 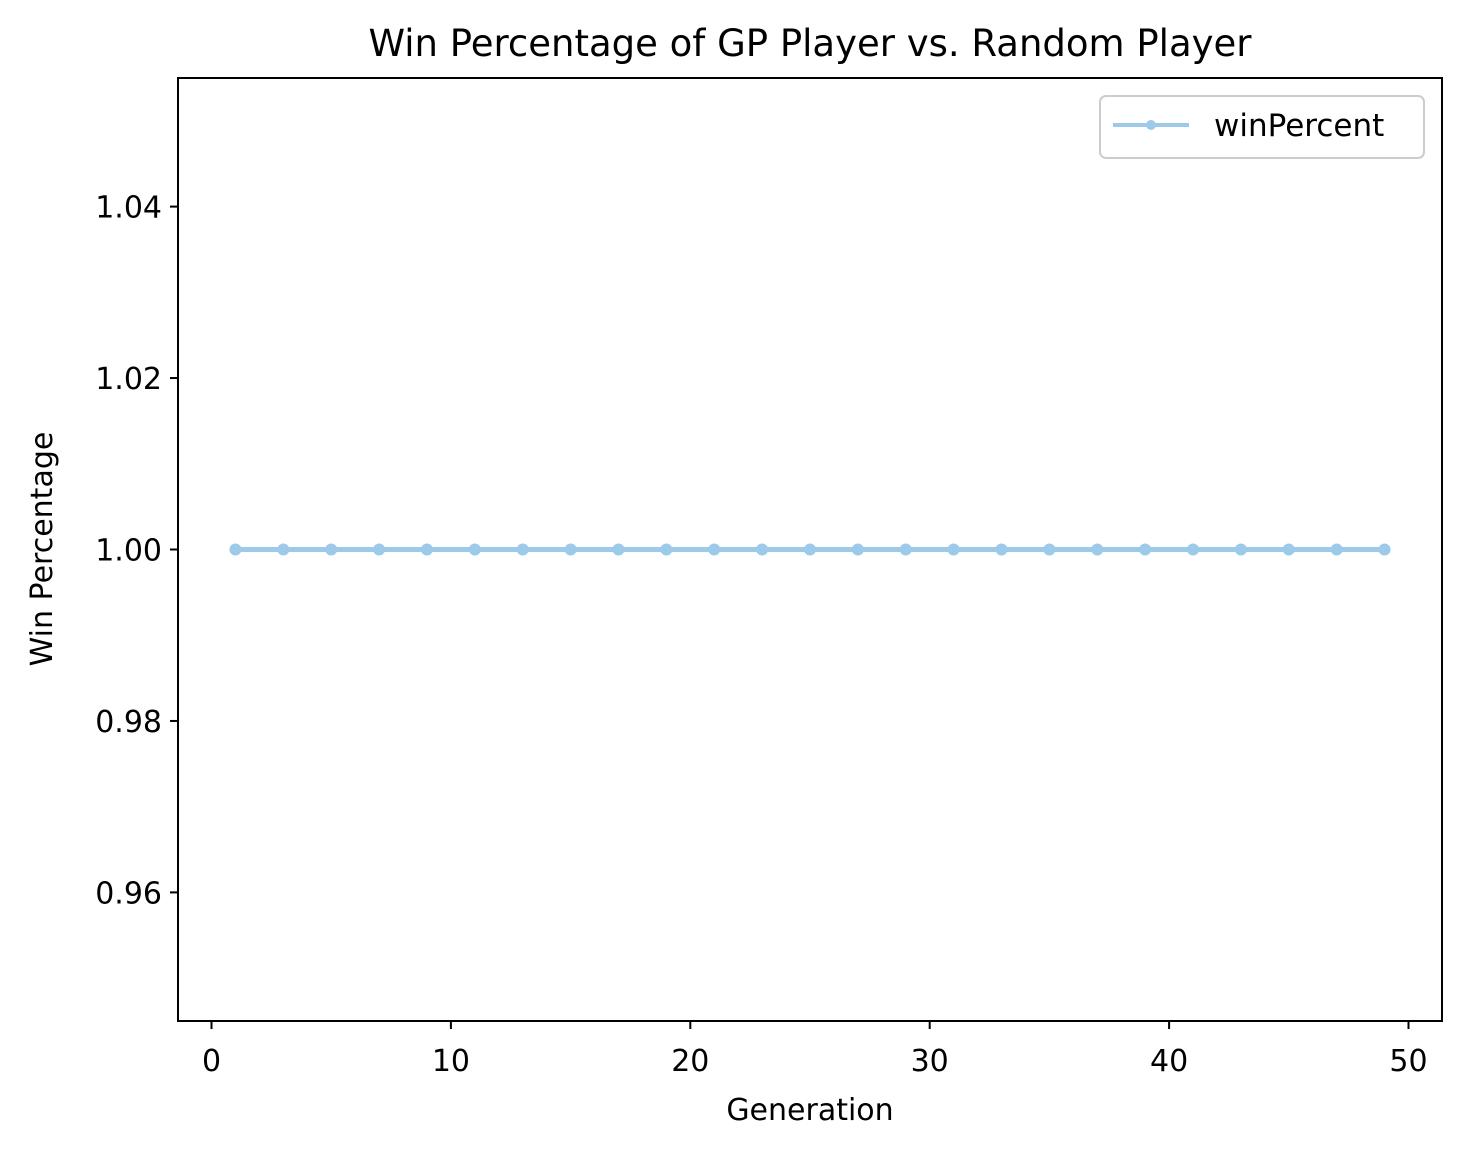 What do you see at coordinates (809, 1110) in the screenshot?
I see `x-axis-label: Generation` at bounding box center [809, 1110].